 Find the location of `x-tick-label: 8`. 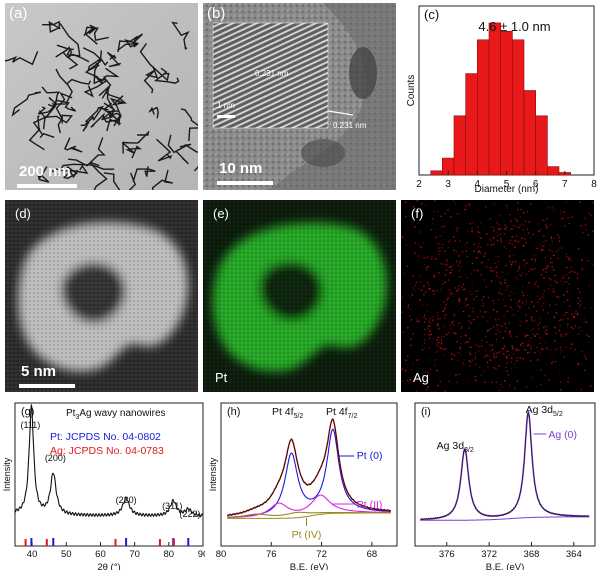

x-tick-label: 8 is located at coordinates (594, 184).